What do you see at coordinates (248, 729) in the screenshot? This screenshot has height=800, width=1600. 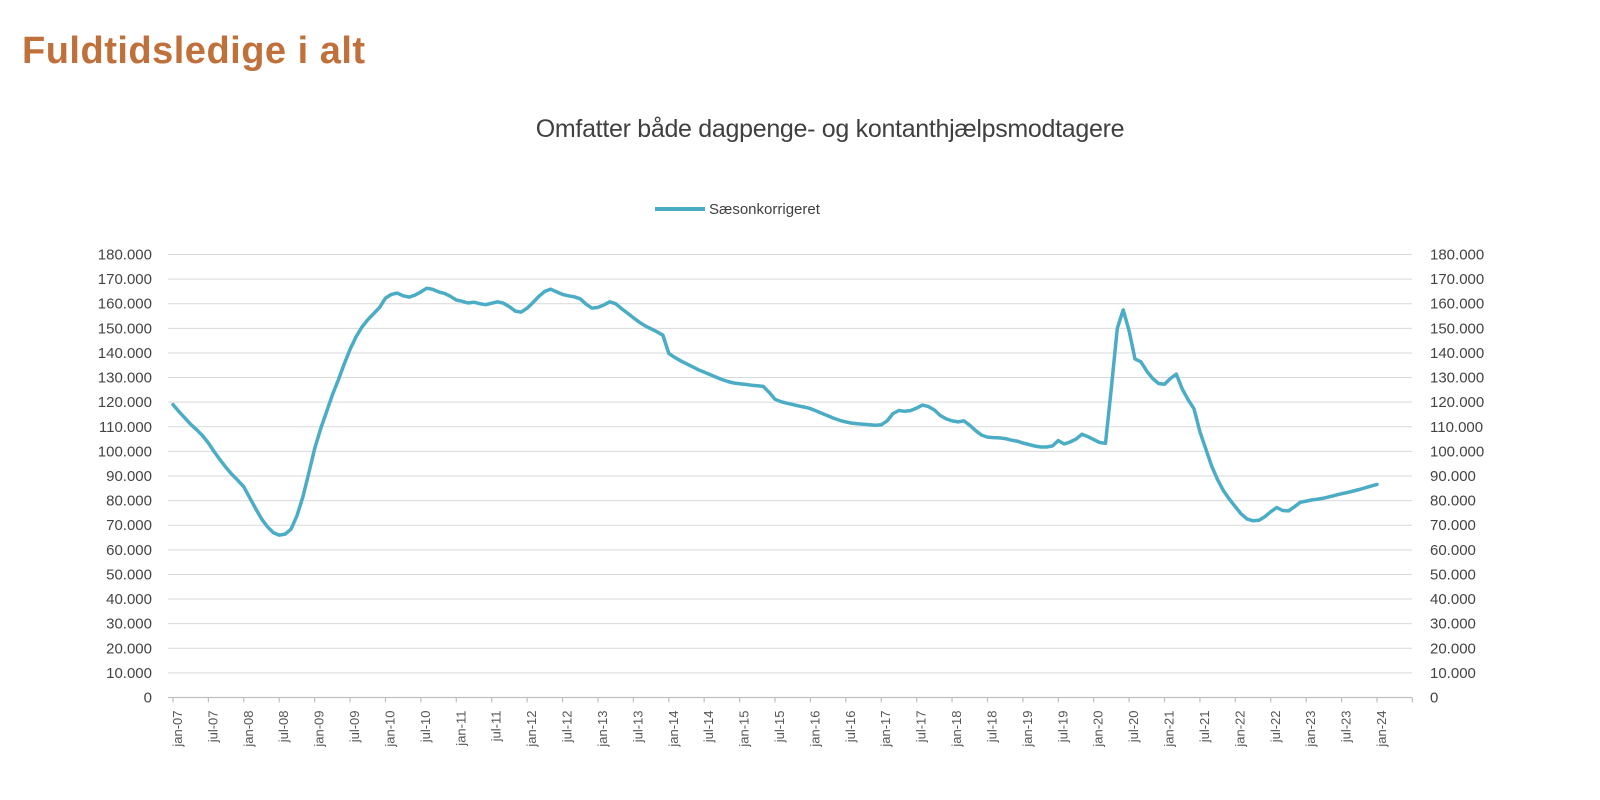 I see `svg-text: jan-08` at bounding box center [248, 729].